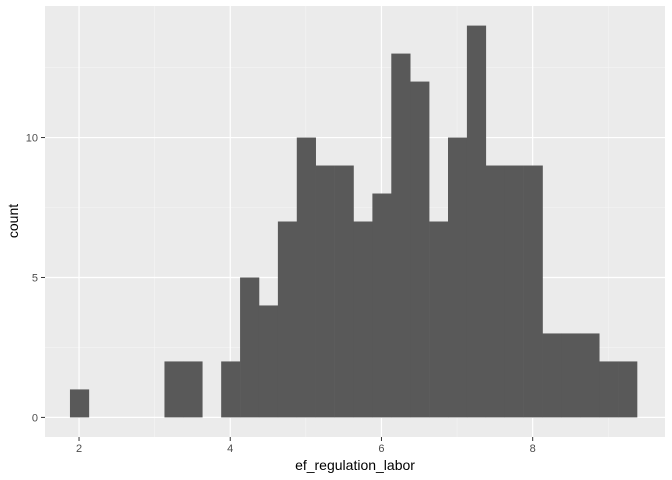 This screenshot has height=480, width=672. I want to click on y-tick-label: 0, so click(35, 418).